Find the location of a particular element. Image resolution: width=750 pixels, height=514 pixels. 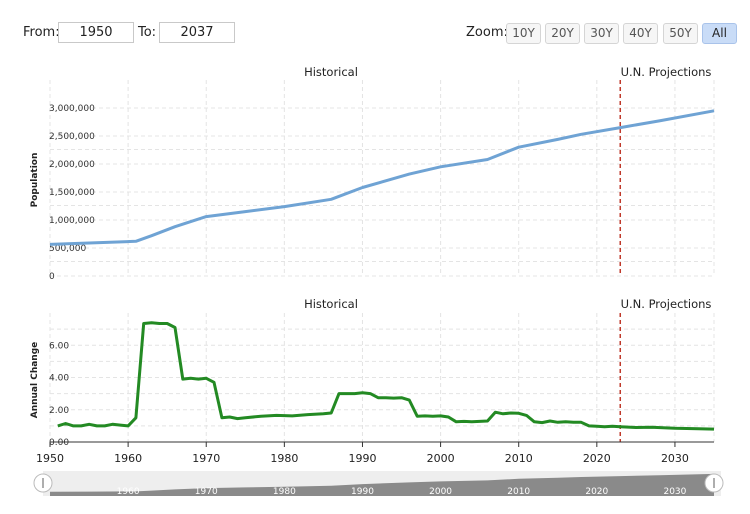

x-tick-label: 1980 is located at coordinates (284, 458).